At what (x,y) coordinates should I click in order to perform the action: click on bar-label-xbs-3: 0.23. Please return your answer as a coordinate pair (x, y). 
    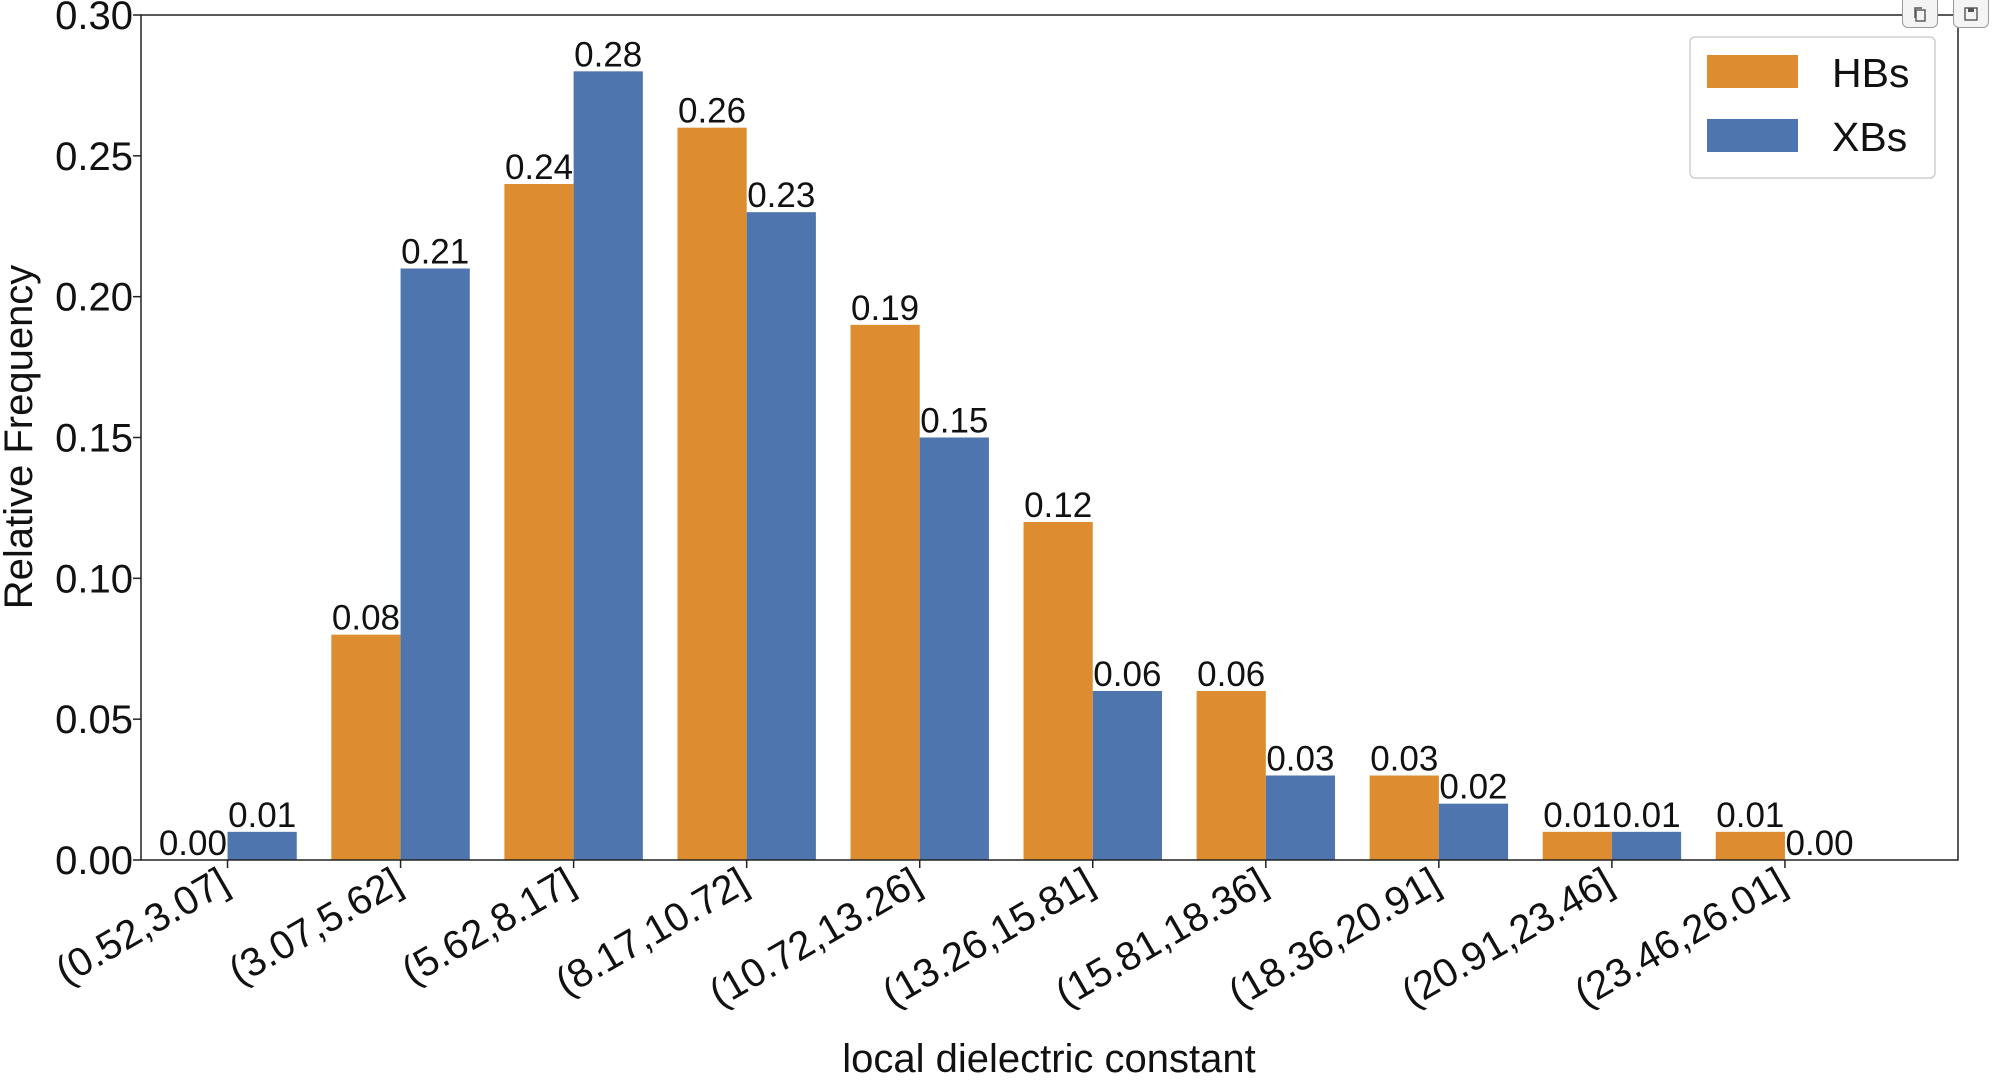
    Looking at the image, I should click on (781, 195).